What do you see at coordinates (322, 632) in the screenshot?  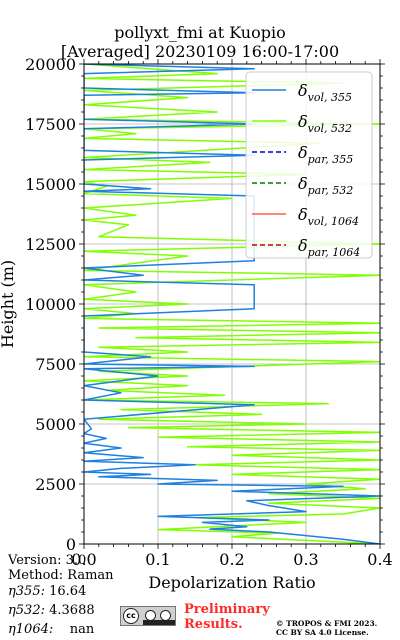 I see `copyright-line-2: CC BY SA 4.0 License.` at bounding box center [322, 632].